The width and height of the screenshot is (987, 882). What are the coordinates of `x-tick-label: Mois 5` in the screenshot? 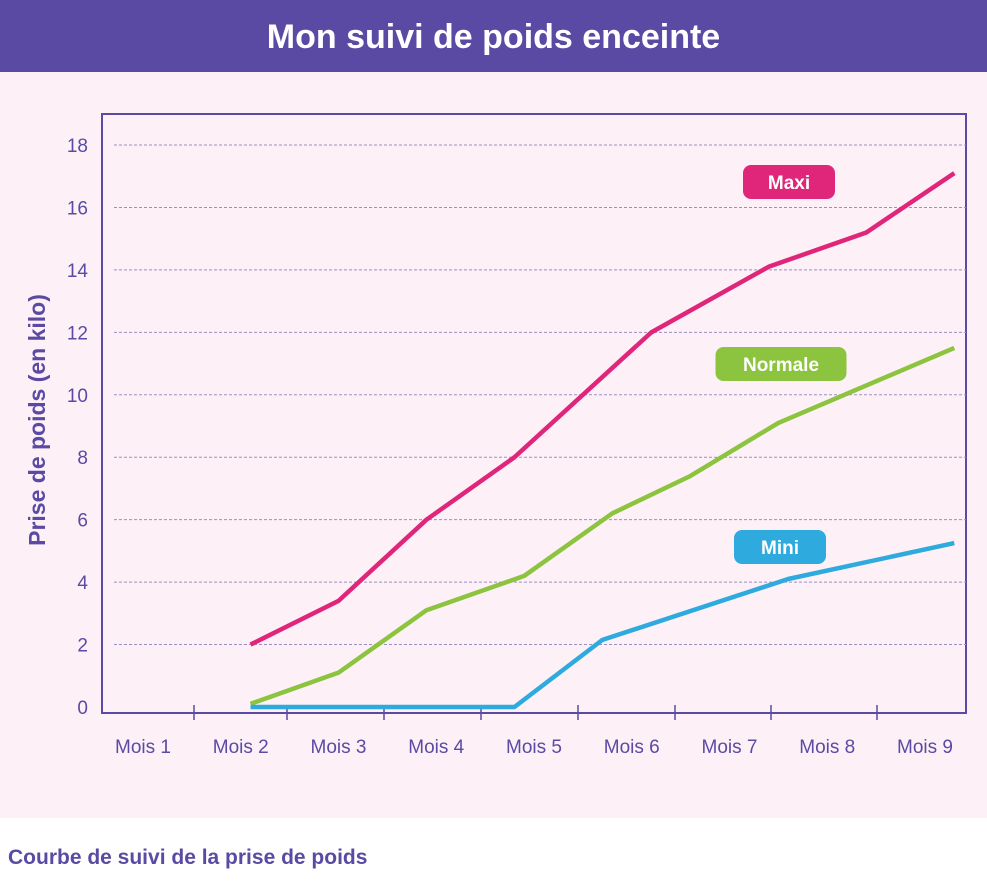 It's located at (534, 747).